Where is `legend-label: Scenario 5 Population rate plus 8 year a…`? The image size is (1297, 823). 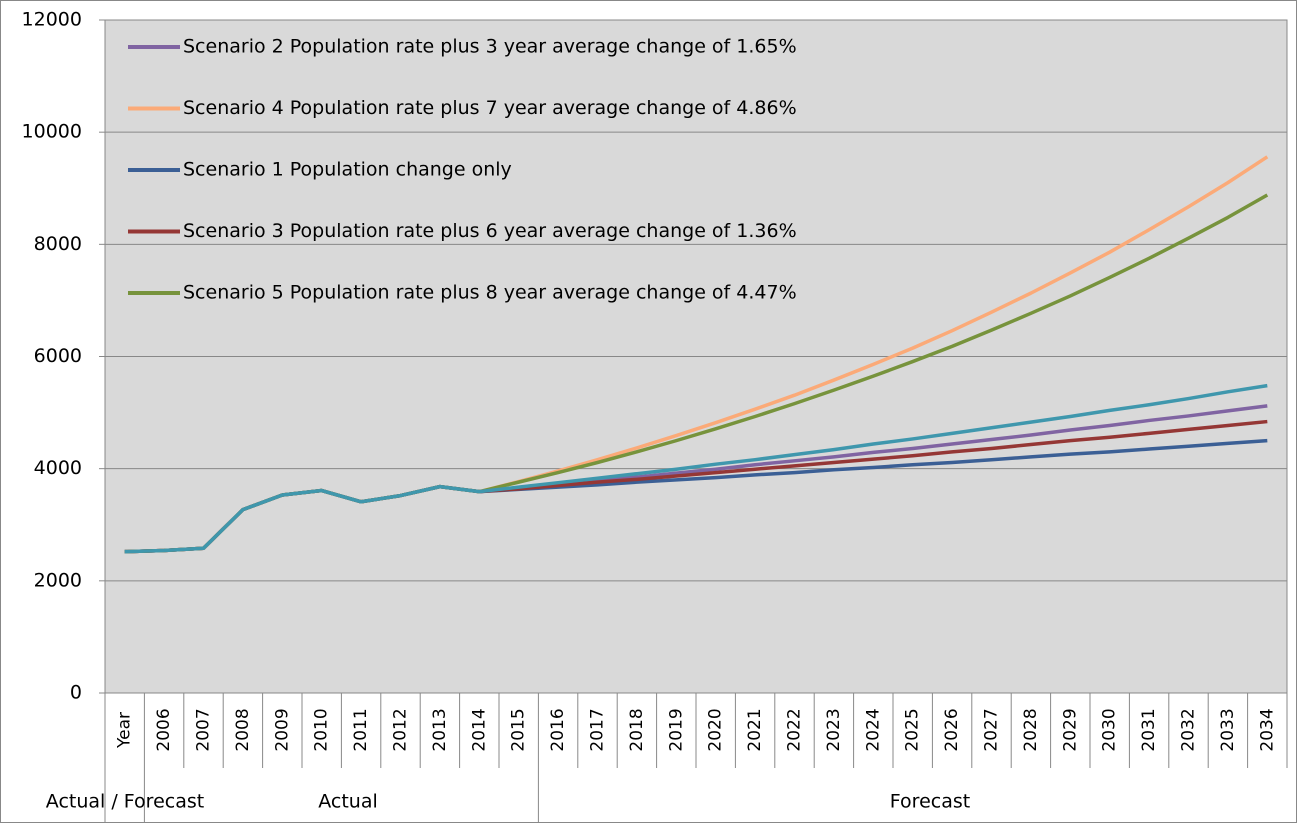
legend-label: Scenario 5 Population rate plus 8 year a… is located at coordinates (490, 293).